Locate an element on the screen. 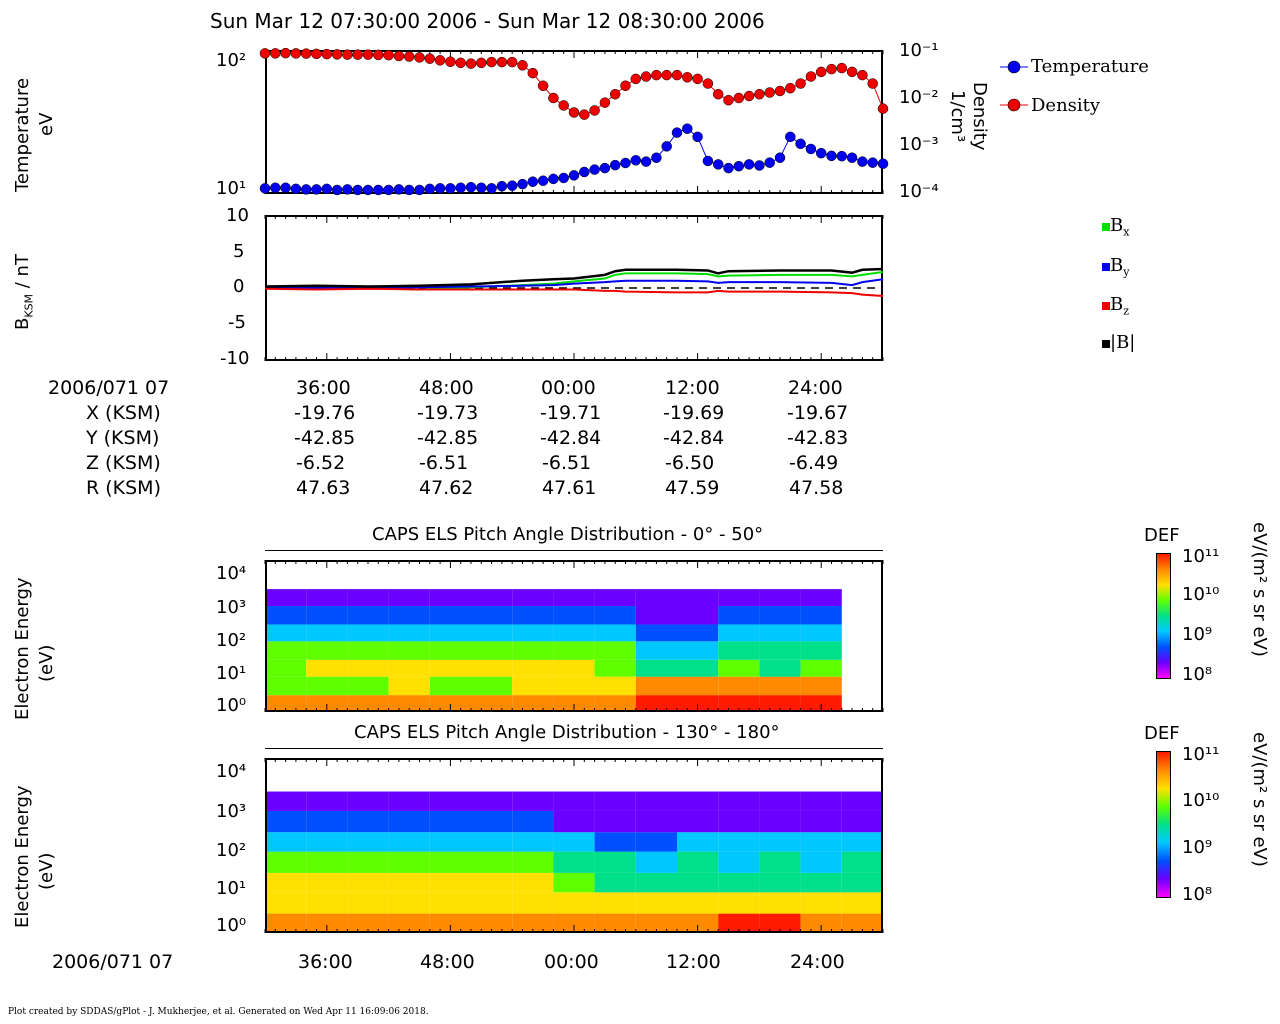 This screenshot has width=1280, height=1024. colorbar2 is located at coordinates (1163, 824).